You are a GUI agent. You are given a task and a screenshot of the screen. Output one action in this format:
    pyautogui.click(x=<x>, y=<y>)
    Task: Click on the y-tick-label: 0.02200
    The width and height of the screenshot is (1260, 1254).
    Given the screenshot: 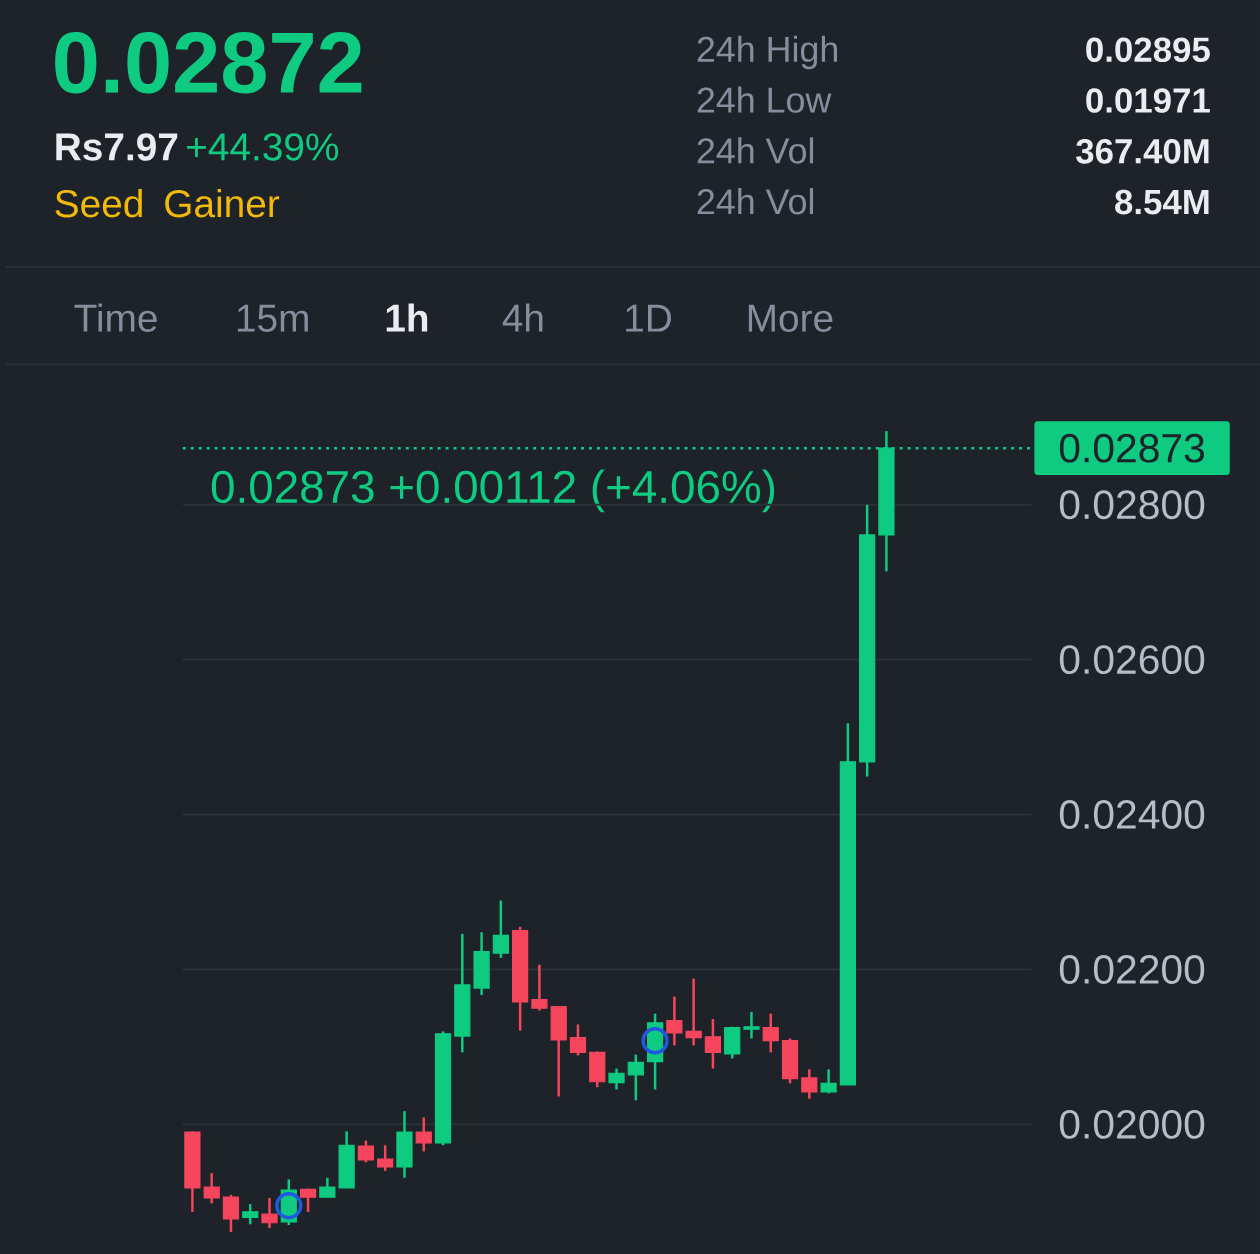 What is the action you would take?
    pyautogui.click(x=1132, y=969)
    